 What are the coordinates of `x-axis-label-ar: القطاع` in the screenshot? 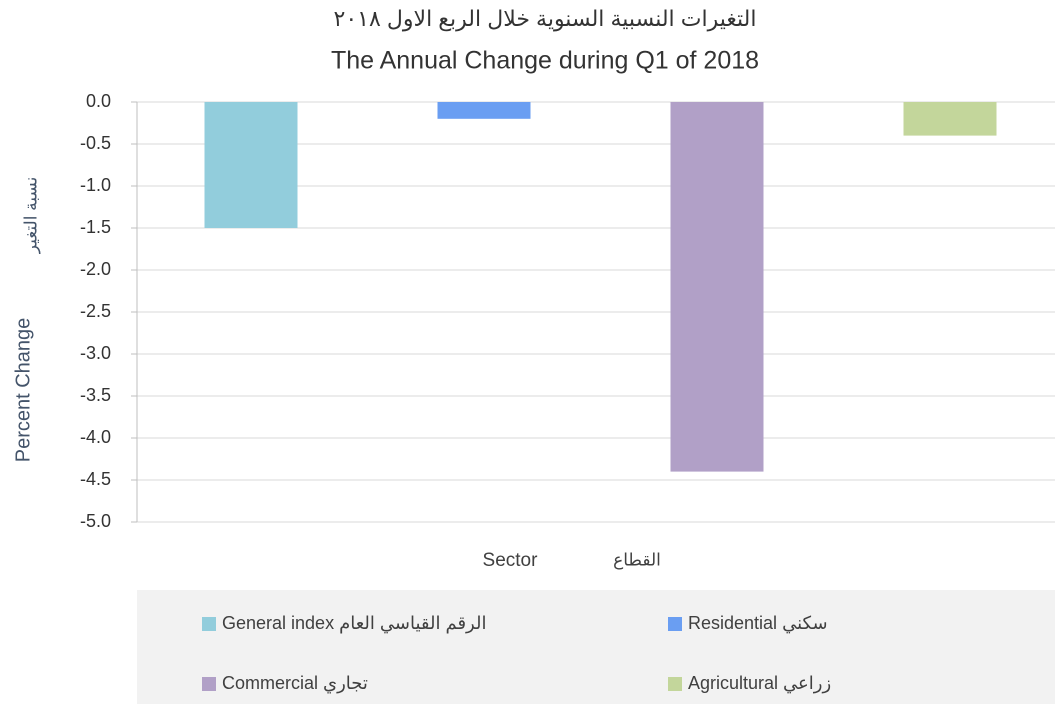 It's located at (637, 560).